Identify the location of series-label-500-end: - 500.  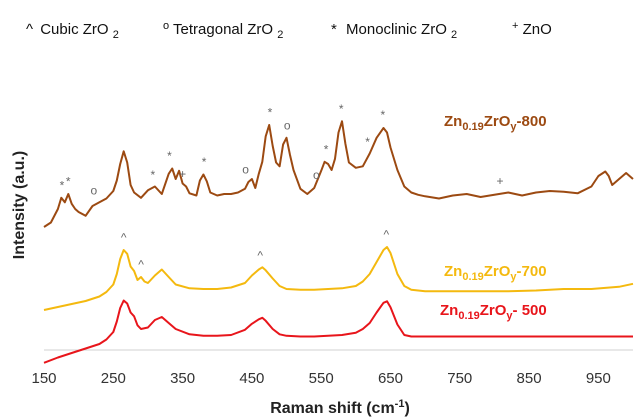
(530, 310).